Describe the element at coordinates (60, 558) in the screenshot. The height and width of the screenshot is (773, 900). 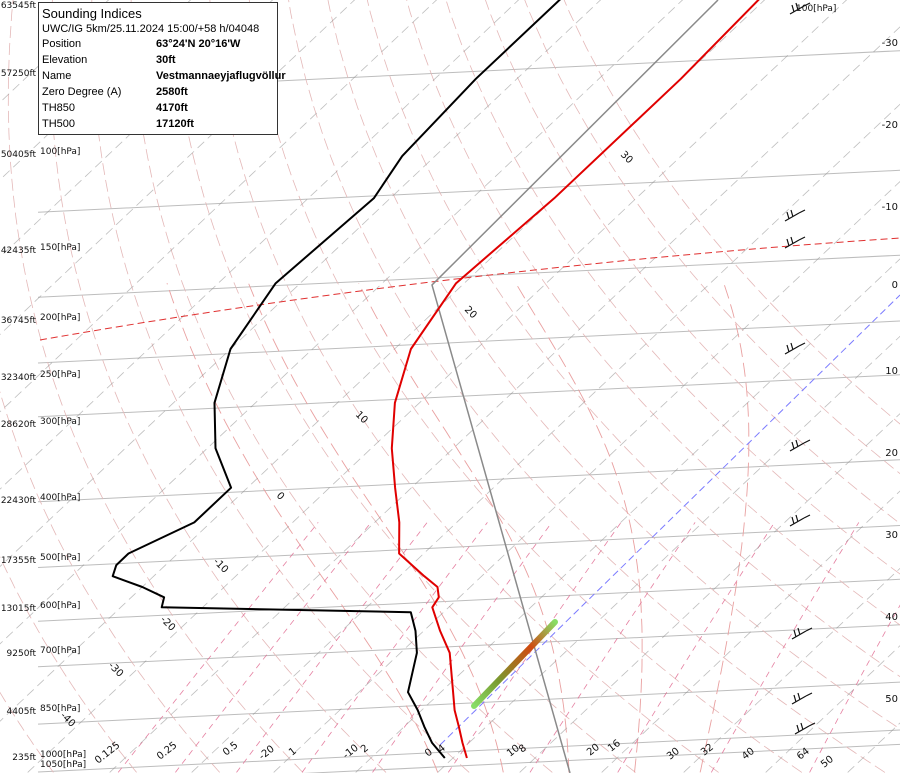
I see `pressure-label: 500[hPa]` at that location.